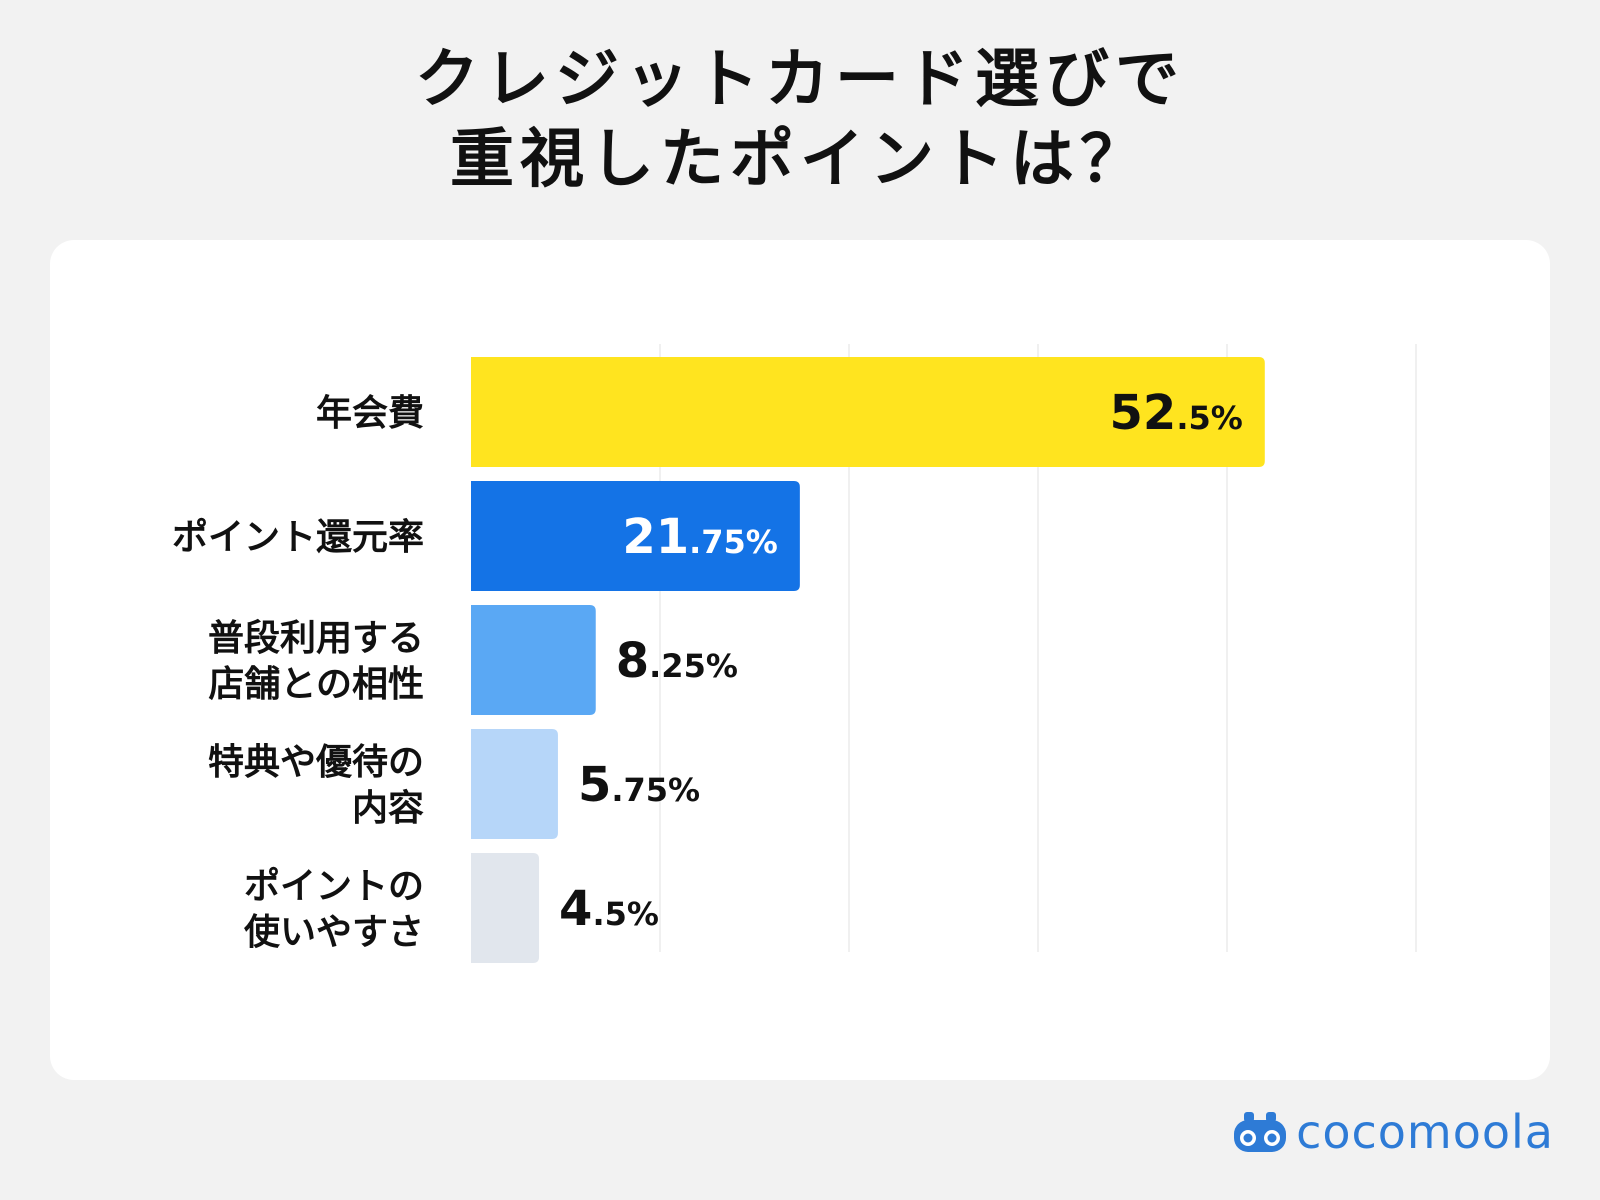  I want to click on binoculars-icon, so click(1260, 1132).